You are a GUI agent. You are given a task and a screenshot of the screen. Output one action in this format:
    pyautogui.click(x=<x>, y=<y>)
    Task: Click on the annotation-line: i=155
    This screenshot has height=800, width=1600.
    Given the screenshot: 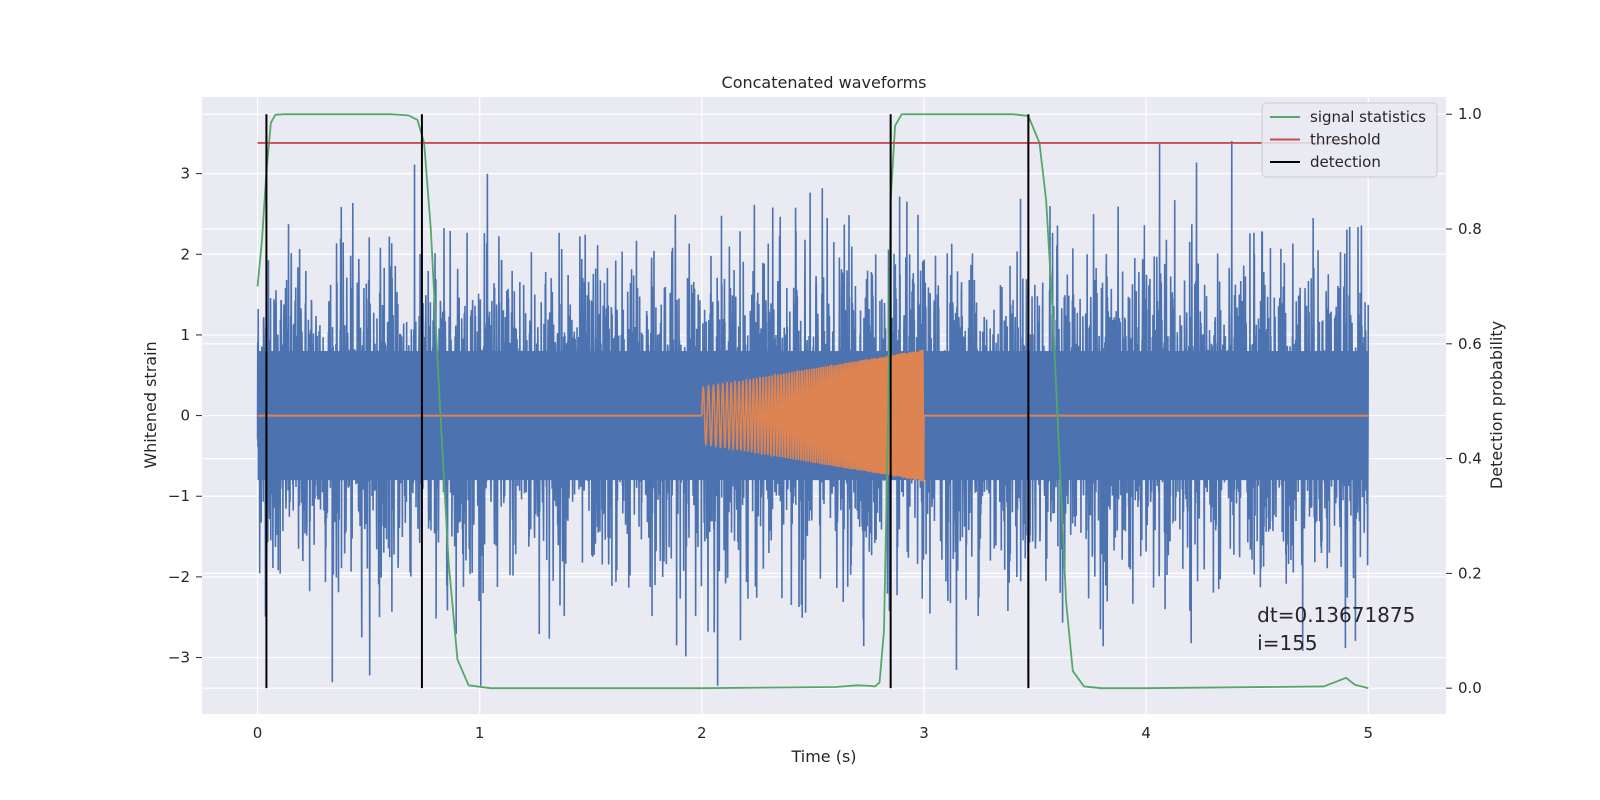 What is the action you would take?
    pyautogui.click(x=1287, y=643)
    